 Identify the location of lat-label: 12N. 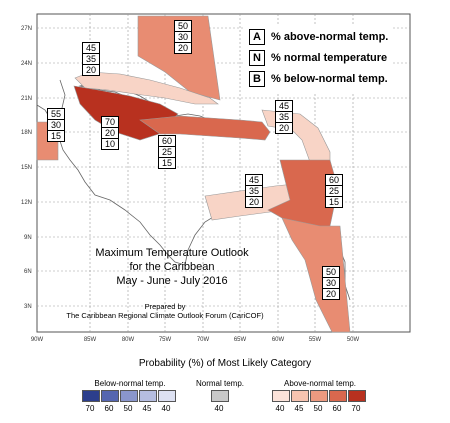
(26, 203).